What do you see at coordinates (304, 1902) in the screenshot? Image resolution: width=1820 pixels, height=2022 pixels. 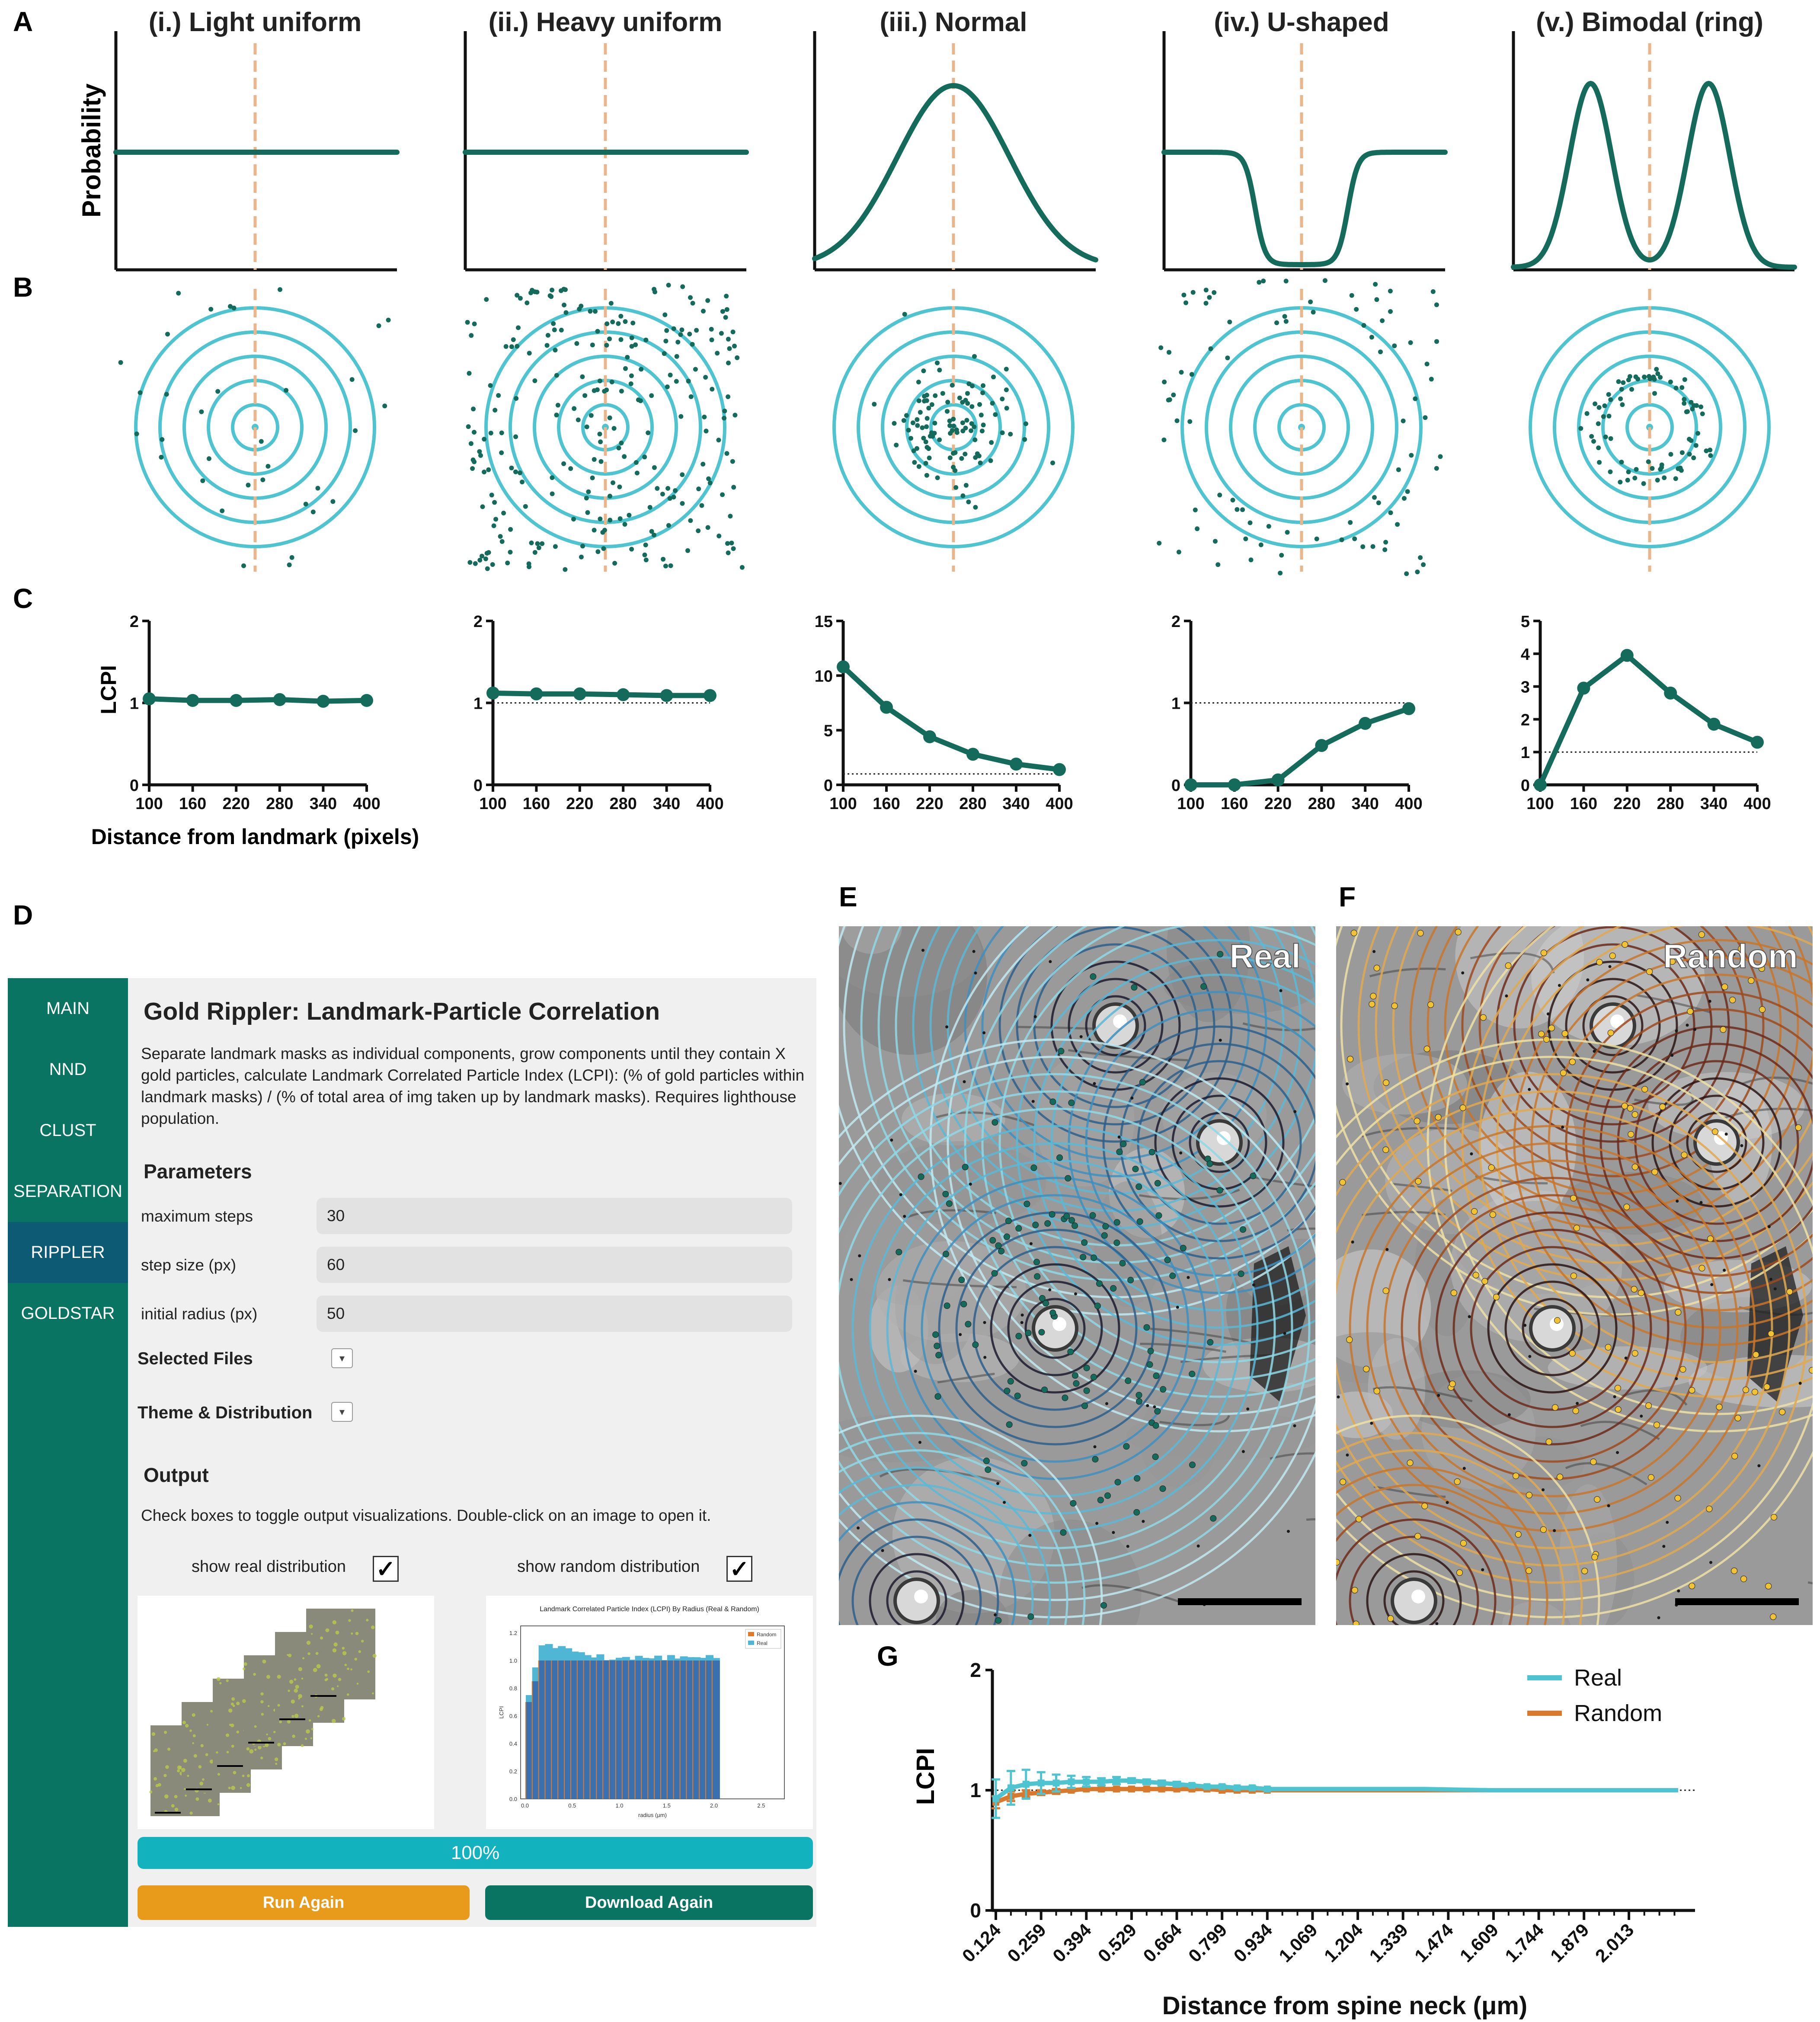 I see `run-again-button: Run Again` at bounding box center [304, 1902].